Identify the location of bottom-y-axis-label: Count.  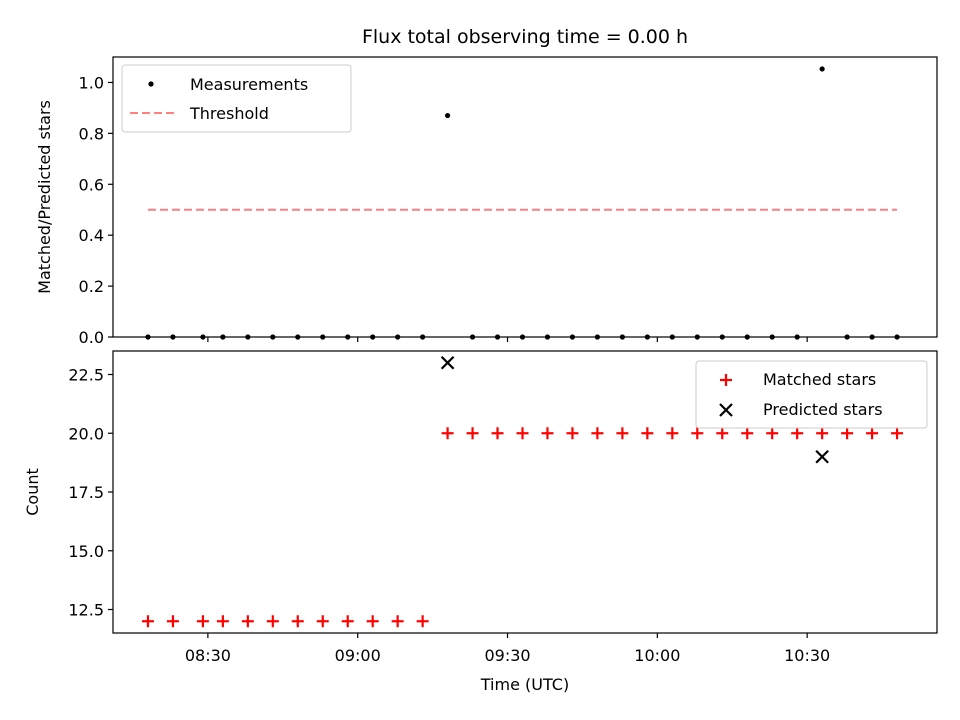
(32, 492).